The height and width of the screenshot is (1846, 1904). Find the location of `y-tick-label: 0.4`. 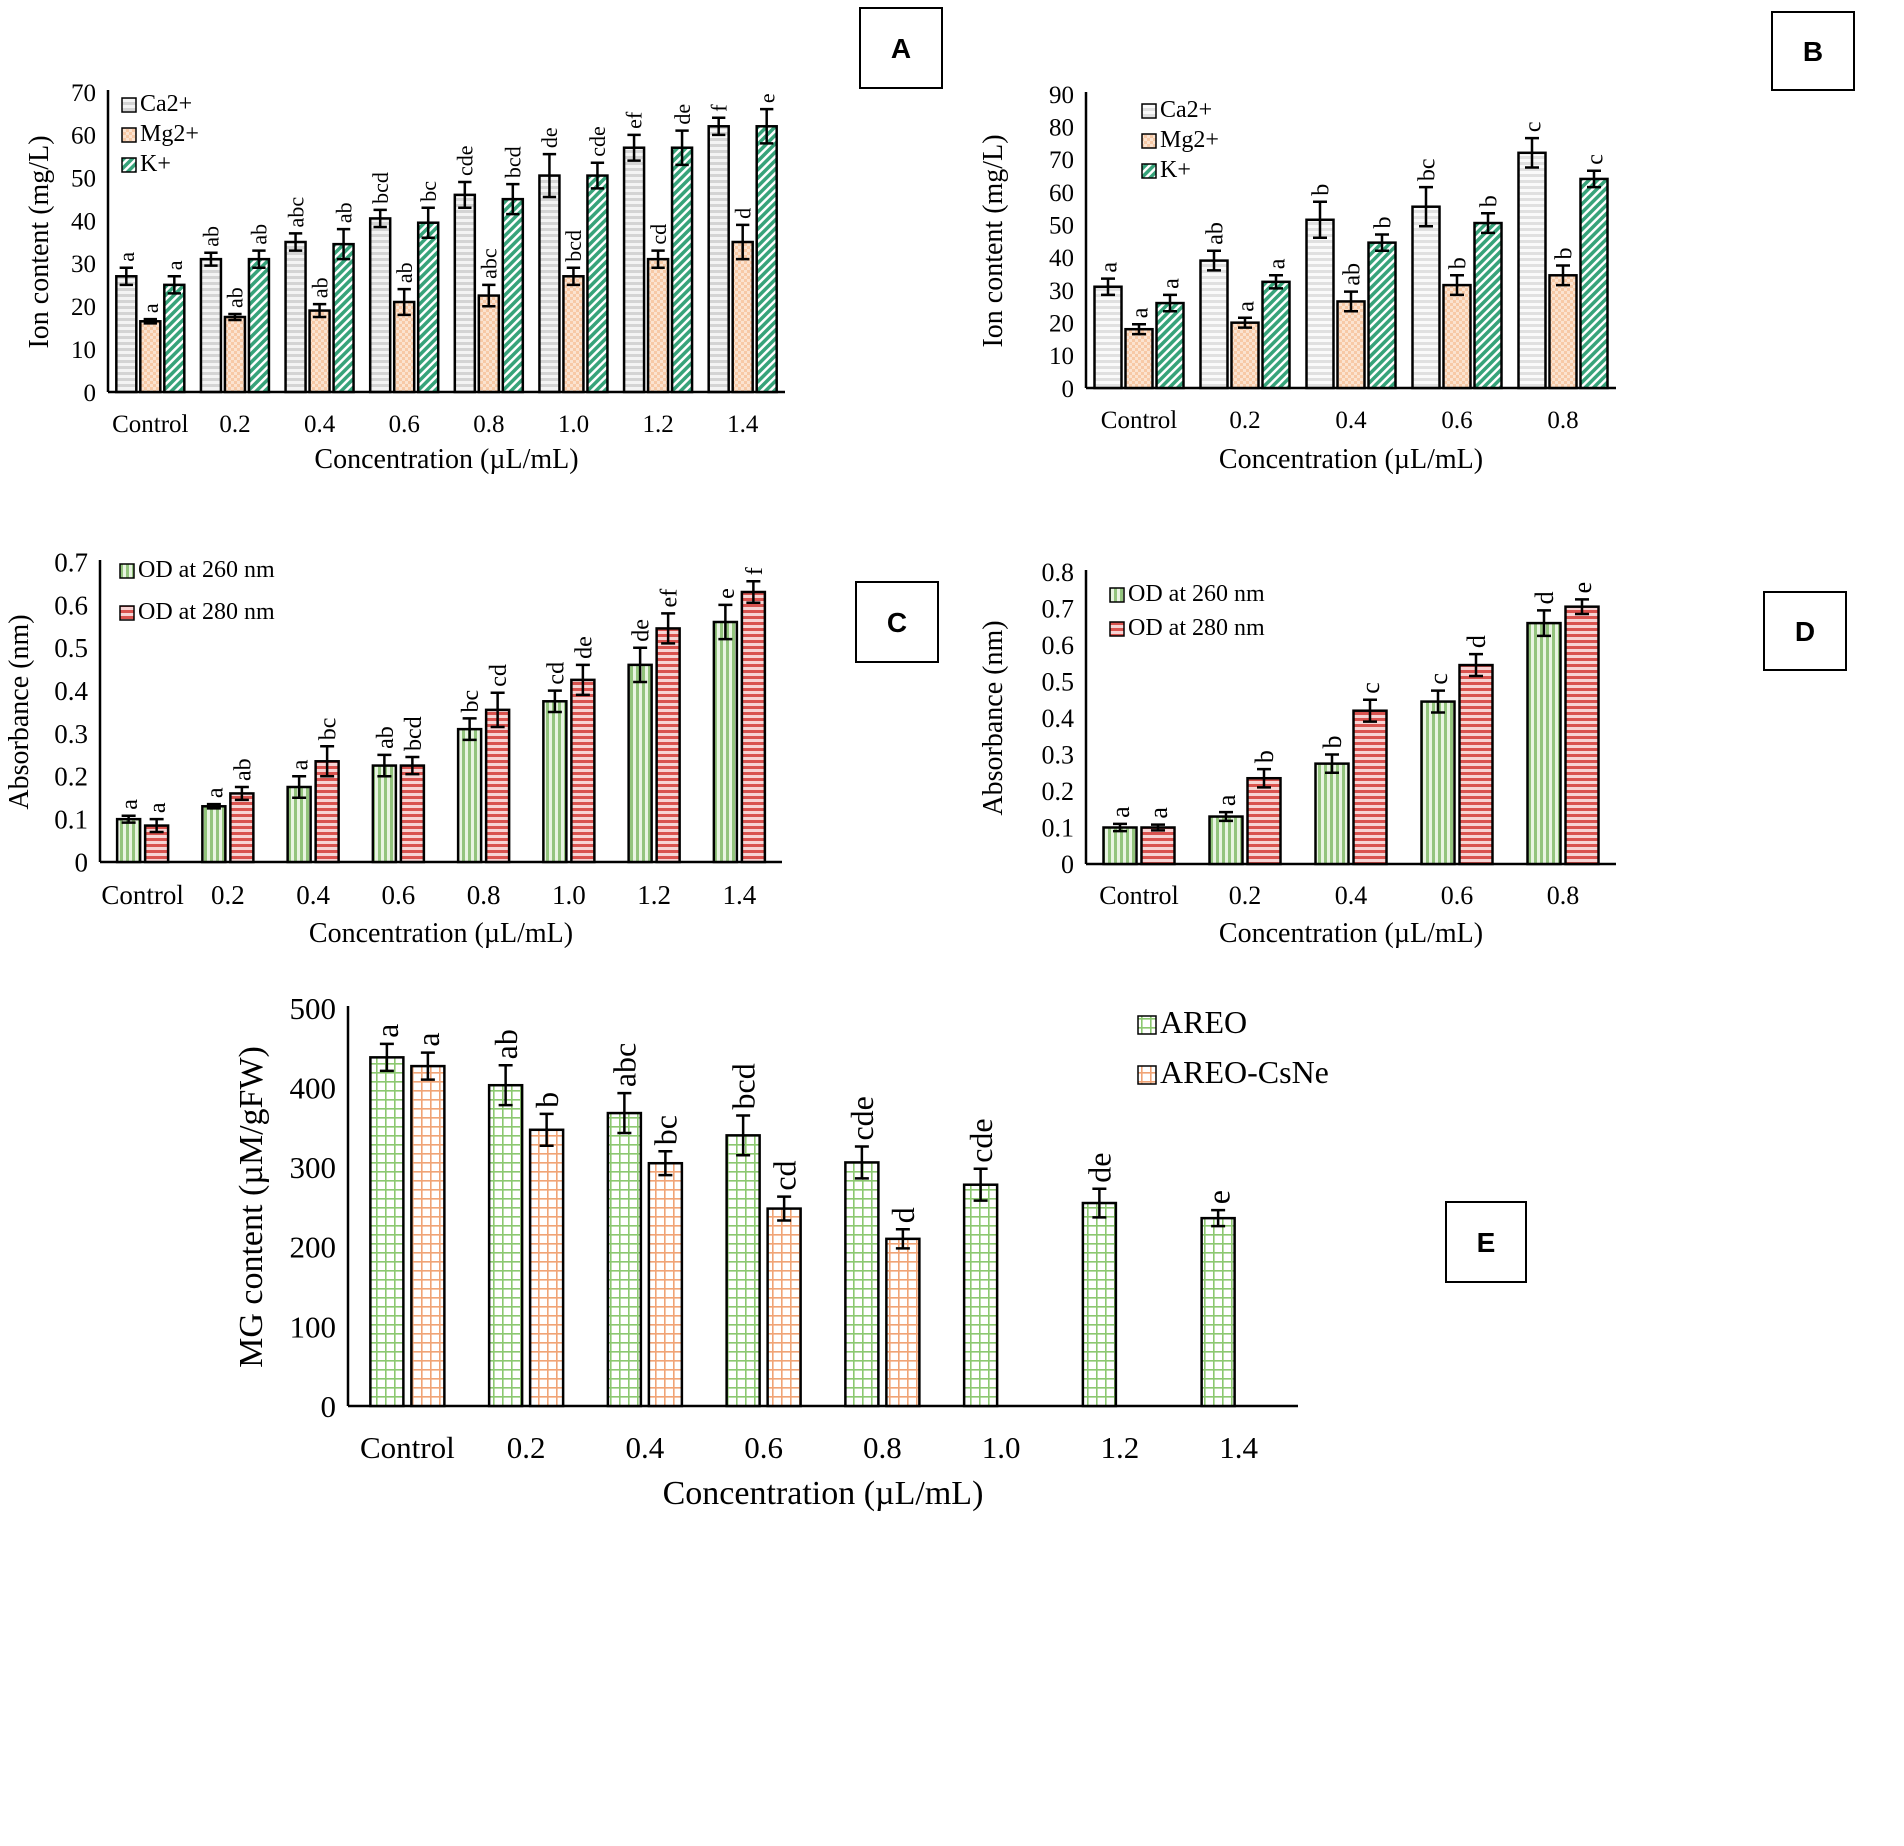

y-tick-label: 0.4 is located at coordinates (1058, 718).